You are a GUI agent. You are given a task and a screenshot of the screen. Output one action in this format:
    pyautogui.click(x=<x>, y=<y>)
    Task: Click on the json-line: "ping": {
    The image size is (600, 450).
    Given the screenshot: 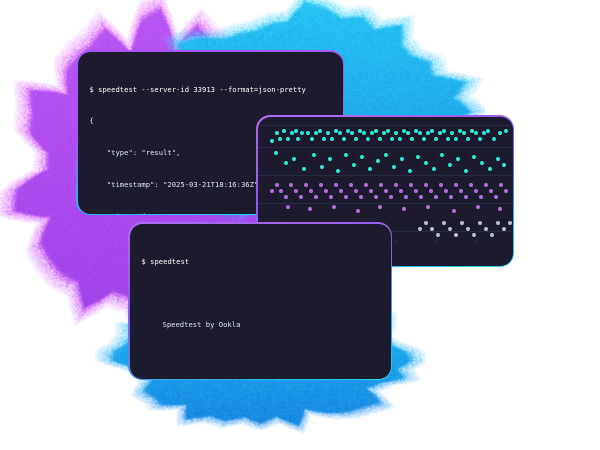 What is the action you would take?
    pyautogui.click(x=216, y=213)
    